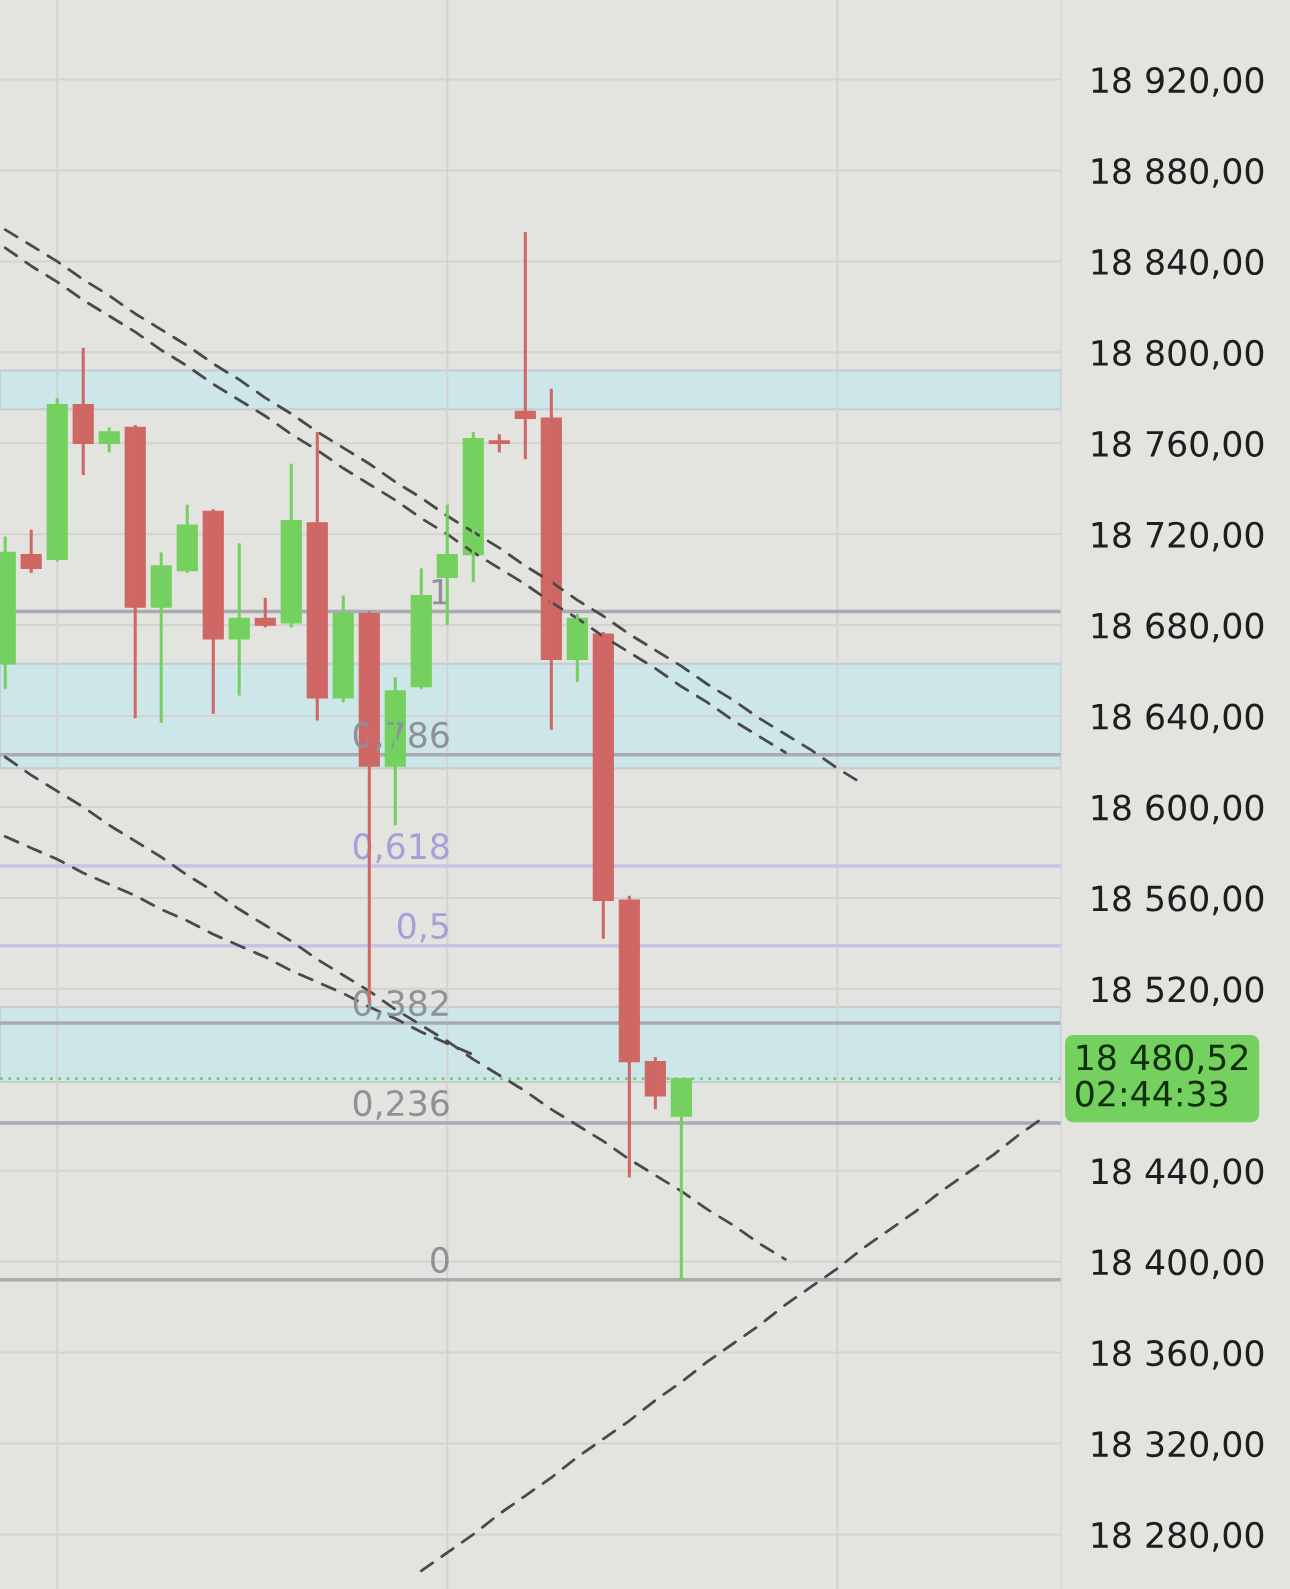  What do you see at coordinates (440, 1260) in the screenshot?
I see `annotation: 0` at bounding box center [440, 1260].